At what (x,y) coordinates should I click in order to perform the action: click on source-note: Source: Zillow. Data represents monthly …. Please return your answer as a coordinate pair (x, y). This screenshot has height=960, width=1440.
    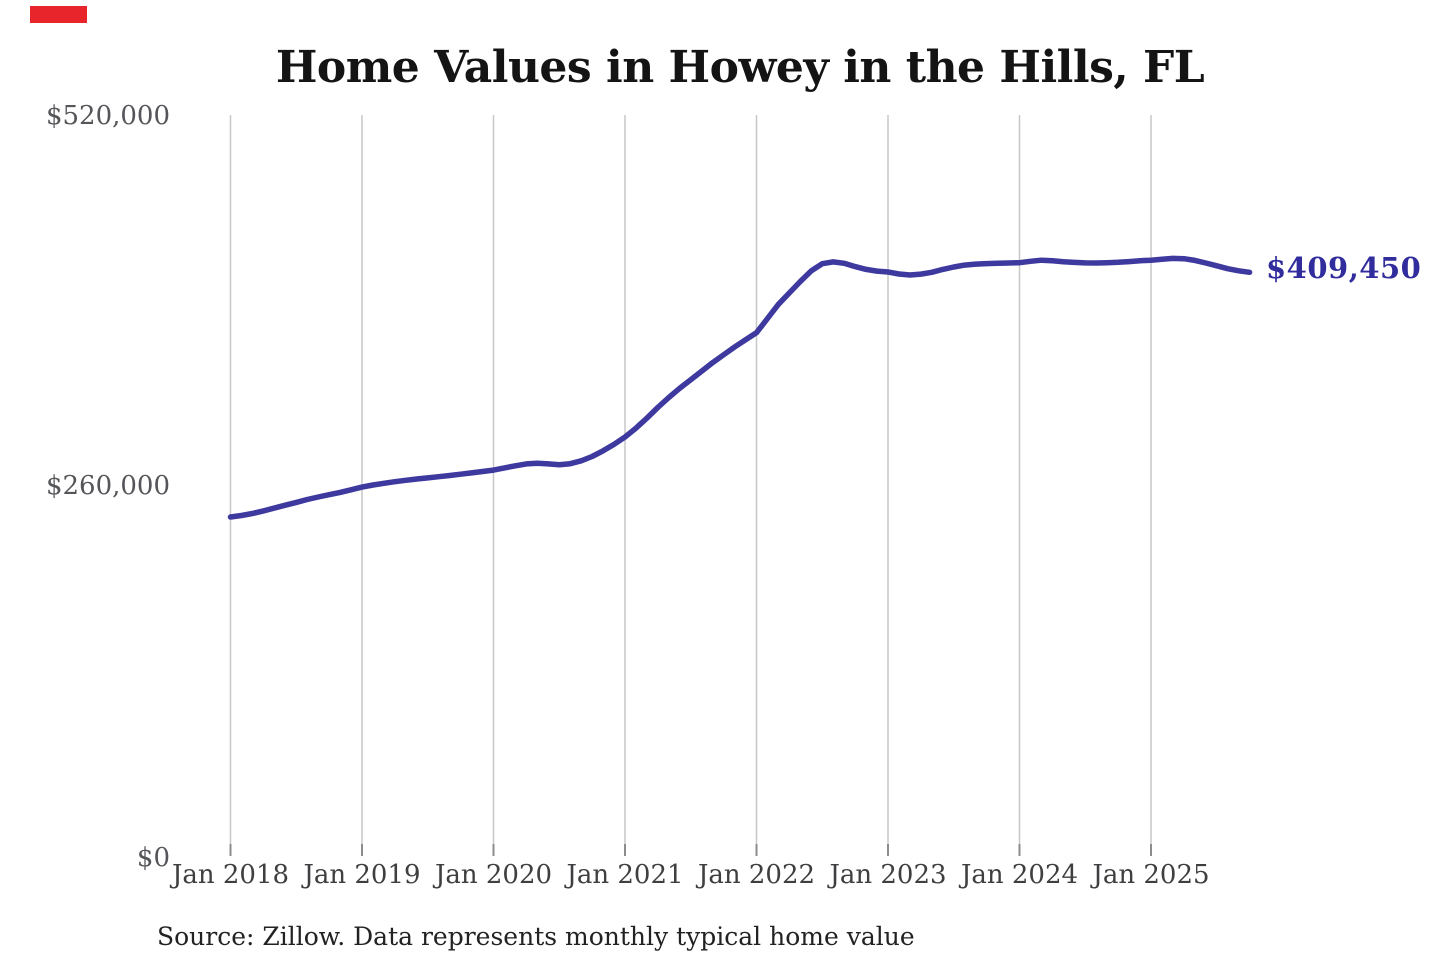
    Looking at the image, I should click on (536, 936).